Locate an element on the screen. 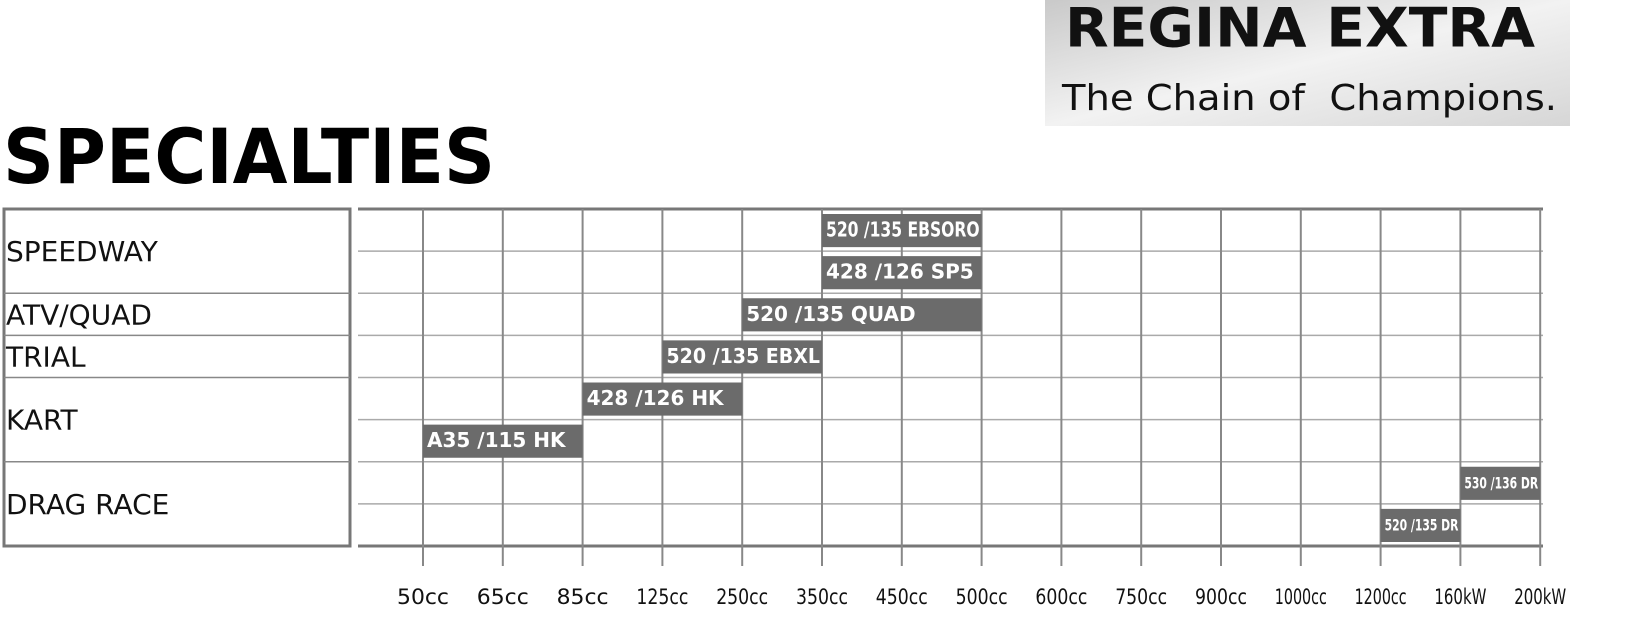 The width and height of the screenshot is (1645, 644). row-label: ATV/QUAD is located at coordinates (79, 314).